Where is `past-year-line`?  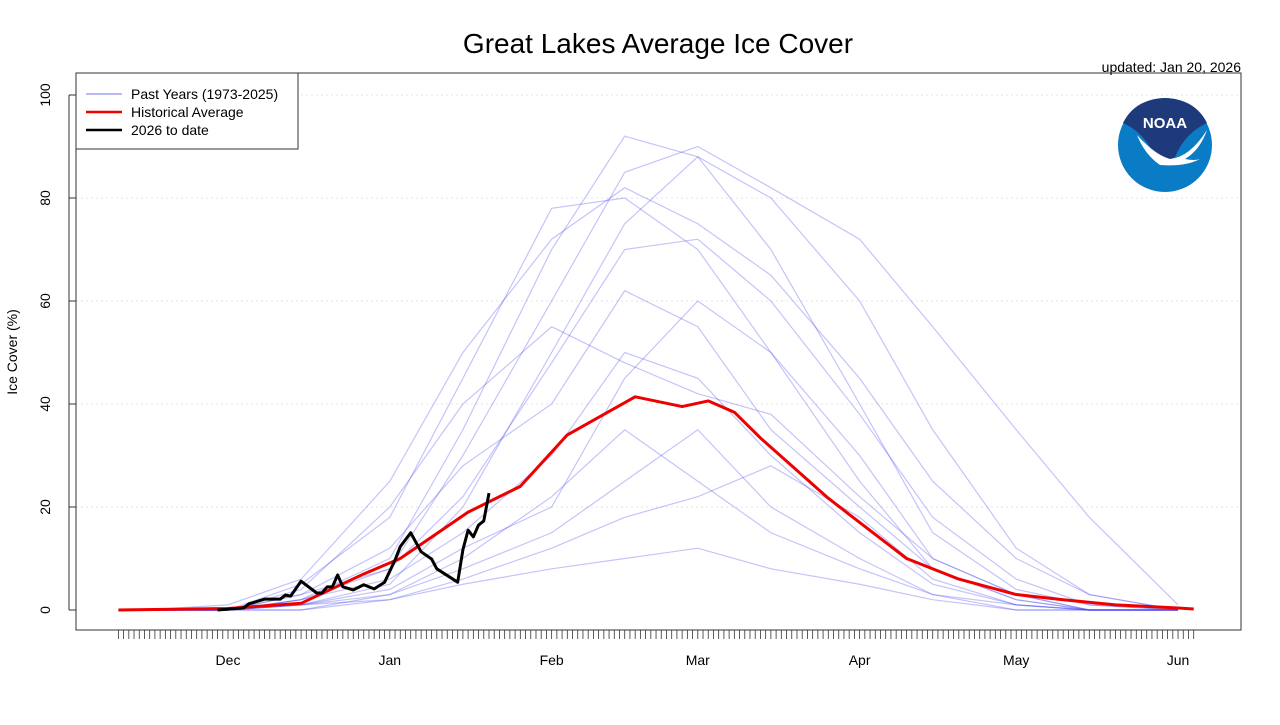
past-year-line is located at coordinates (661, 579).